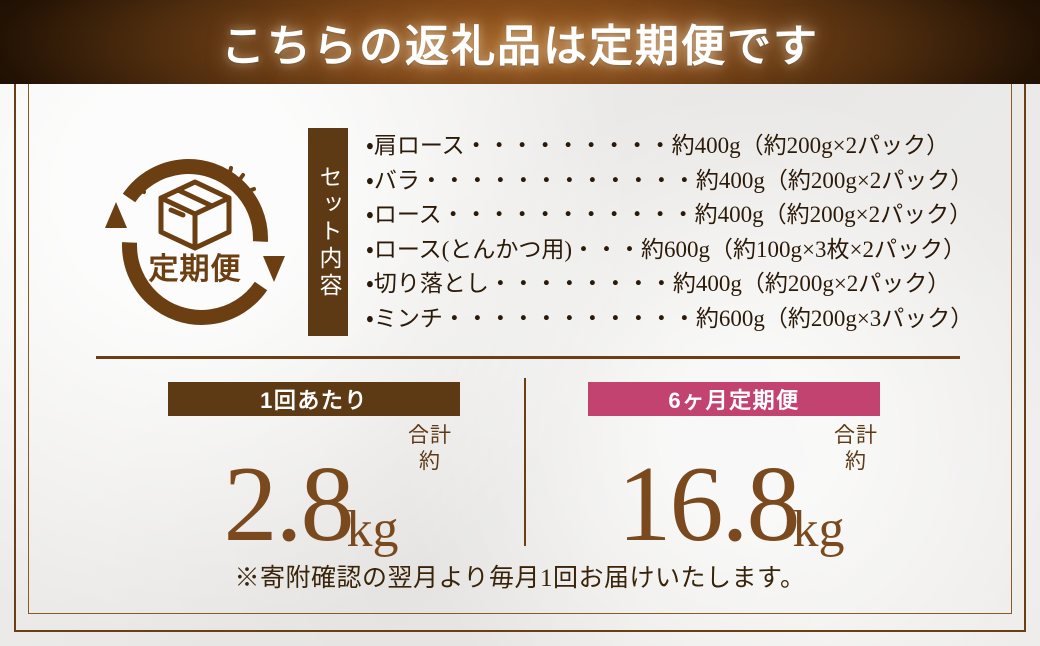  I want to click on course-total-weight-block: 6ヶ月定期便 16.8 kg 合計 約, so click(734, 470).